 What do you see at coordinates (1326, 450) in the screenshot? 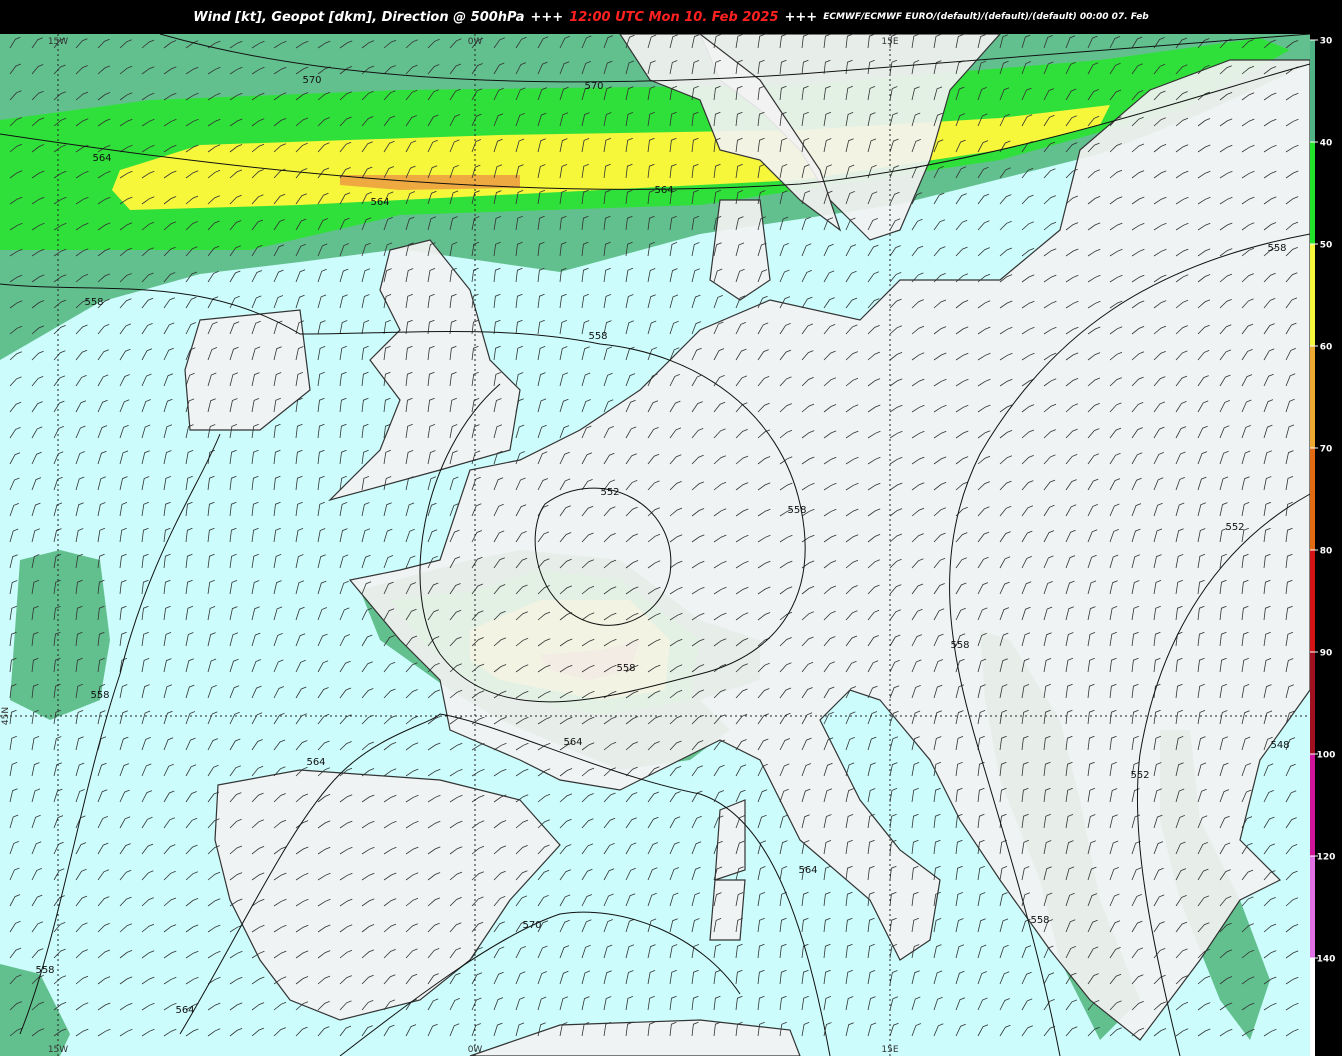
I see `colorbar-label: 70` at bounding box center [1326, 450].